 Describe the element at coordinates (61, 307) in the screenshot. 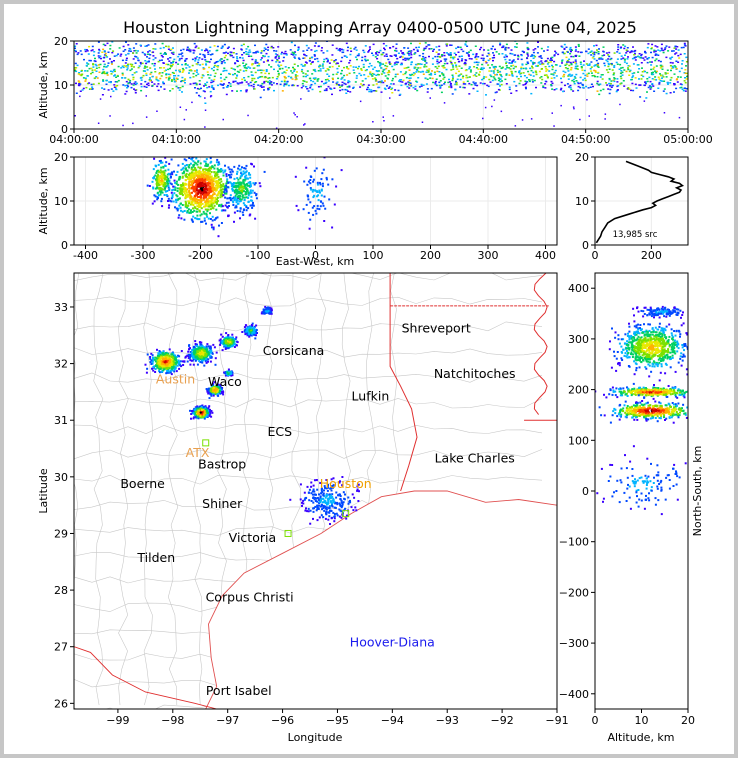

I see `y-tick-label: 33` at that location.